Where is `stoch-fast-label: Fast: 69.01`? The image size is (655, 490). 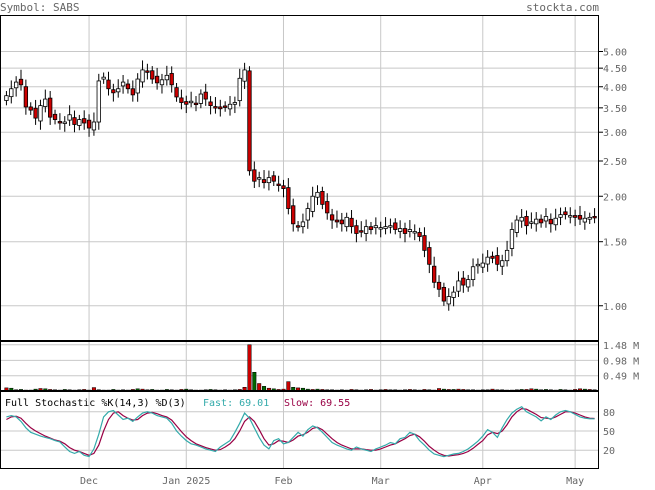 stoch-fast-label: Fast: 69.01 is located at coordinates (236, 403).